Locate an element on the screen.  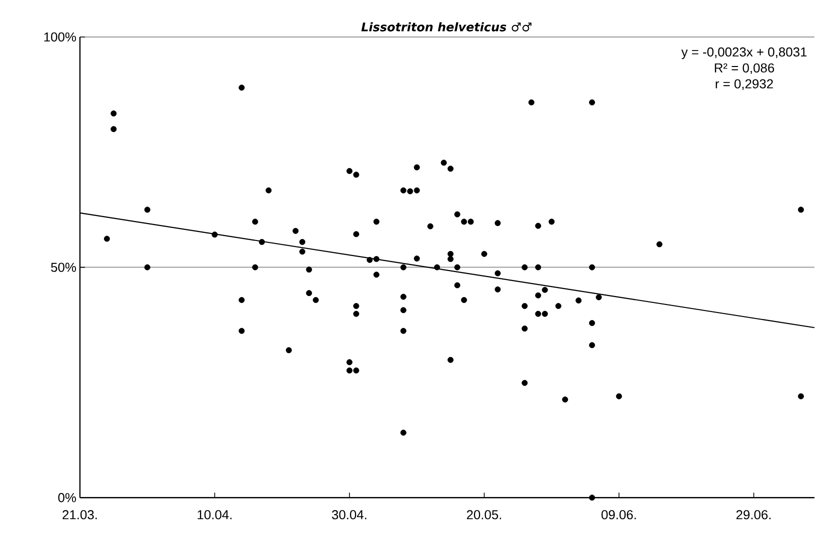
x-tick-label: 29.06. is located at coordinates (753, 515).